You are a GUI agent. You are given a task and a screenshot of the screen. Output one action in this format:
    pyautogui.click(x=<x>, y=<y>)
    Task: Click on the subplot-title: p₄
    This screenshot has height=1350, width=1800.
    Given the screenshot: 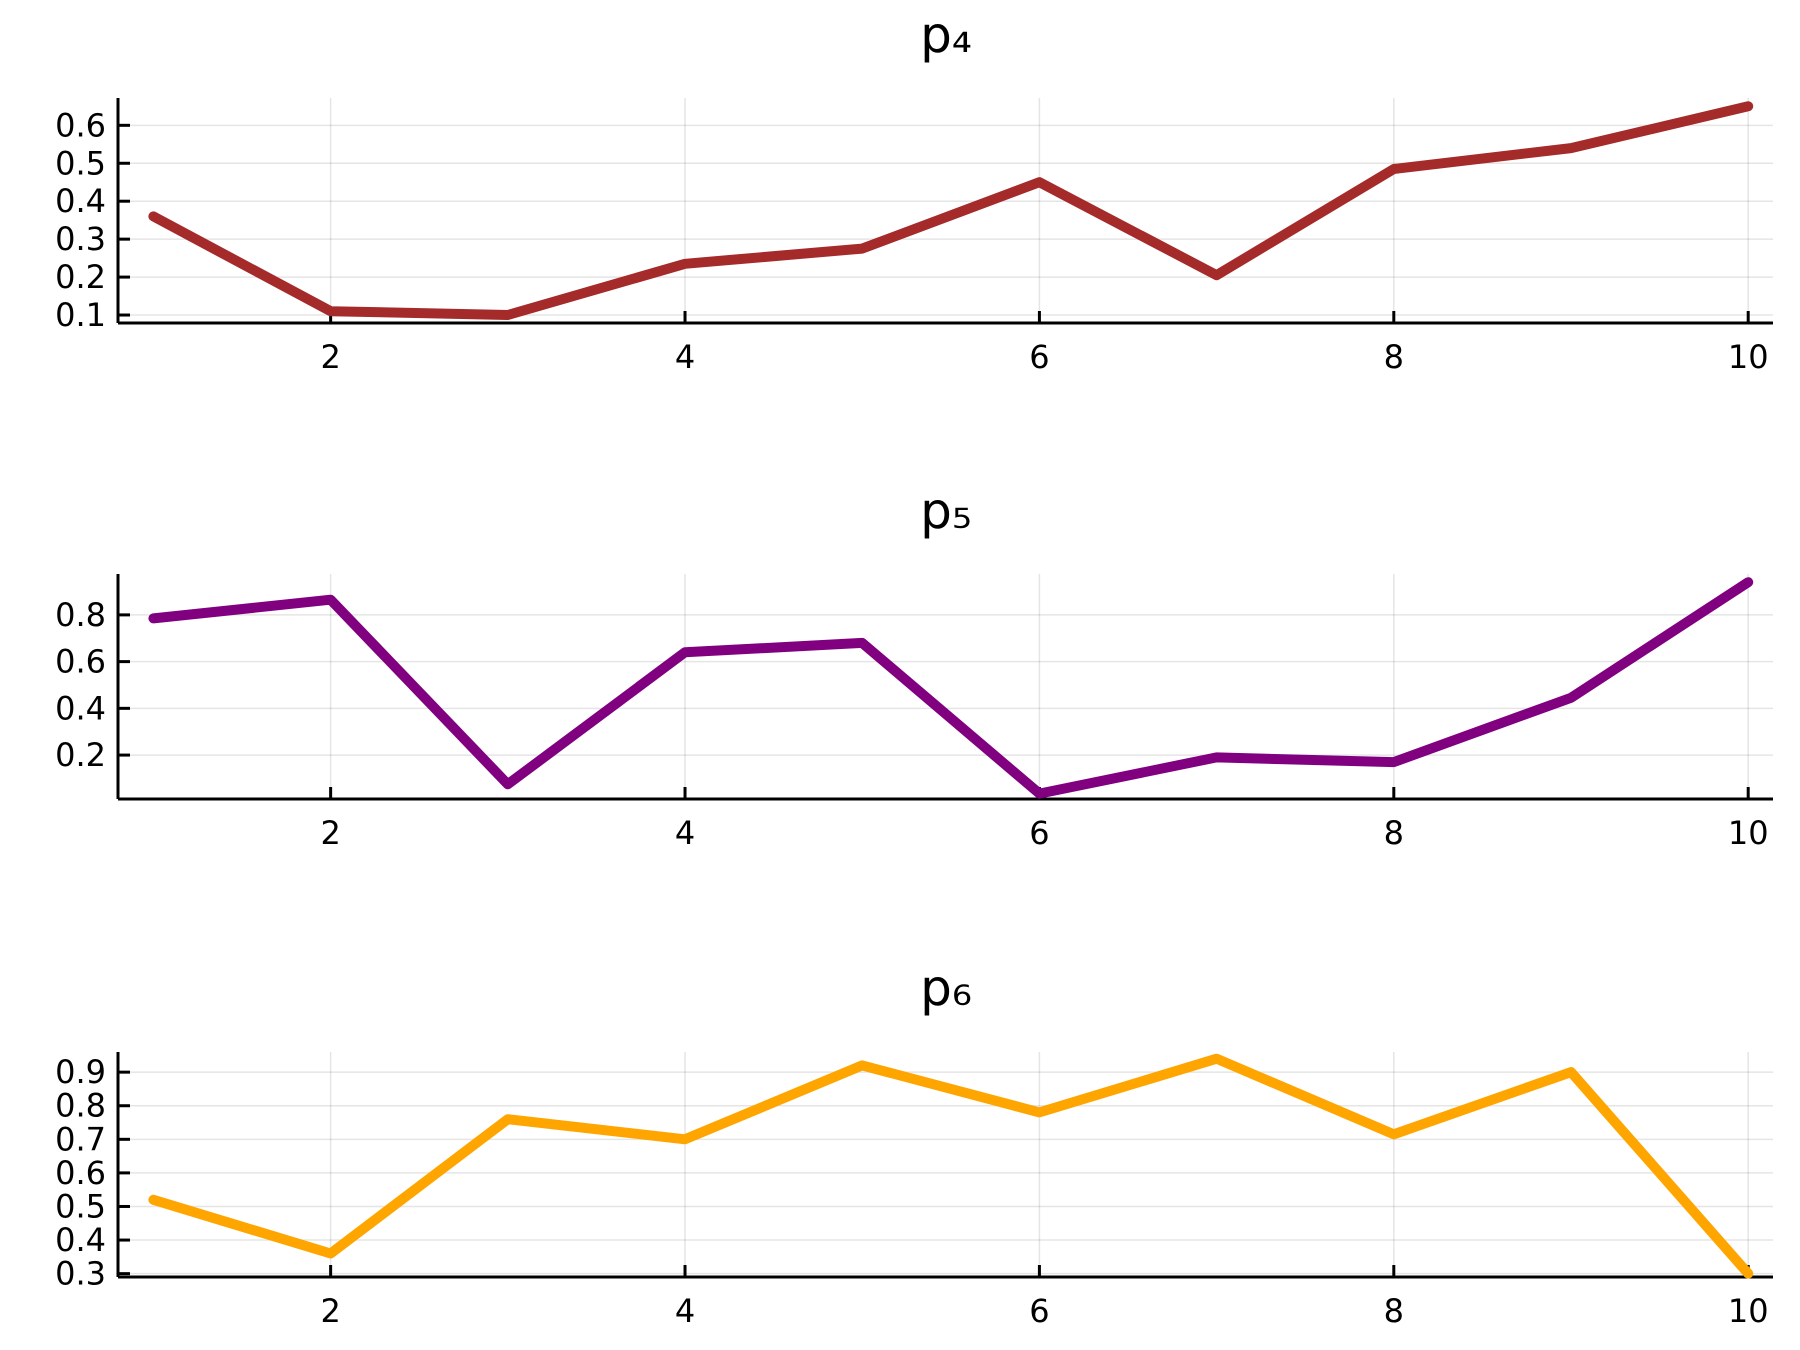 What is the action you would take?
    pyautogui.click(x=946, y=35)
    